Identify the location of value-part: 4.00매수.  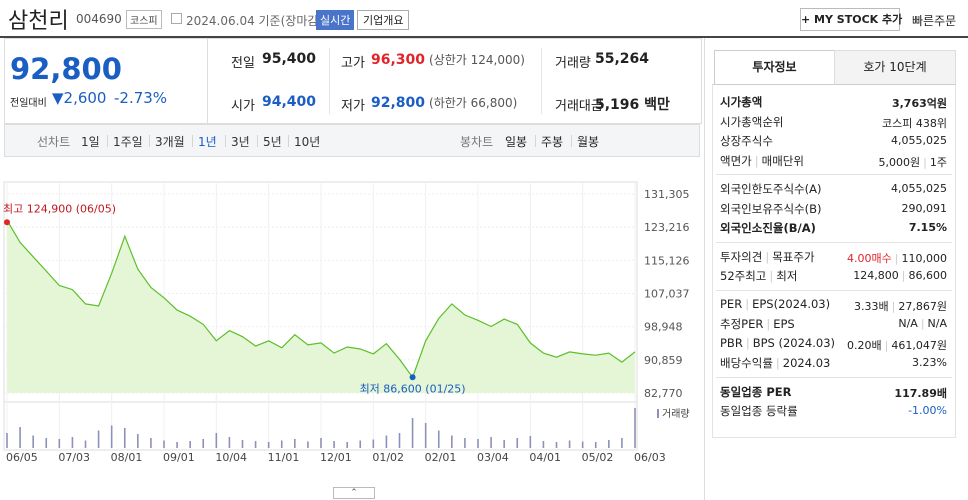
(869, 258).